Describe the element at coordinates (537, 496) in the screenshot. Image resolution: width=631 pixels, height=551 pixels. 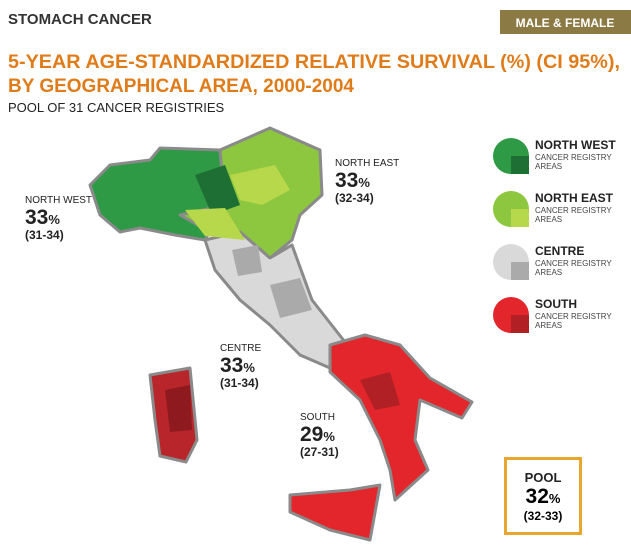
I see `pool-value: 32` at that location.